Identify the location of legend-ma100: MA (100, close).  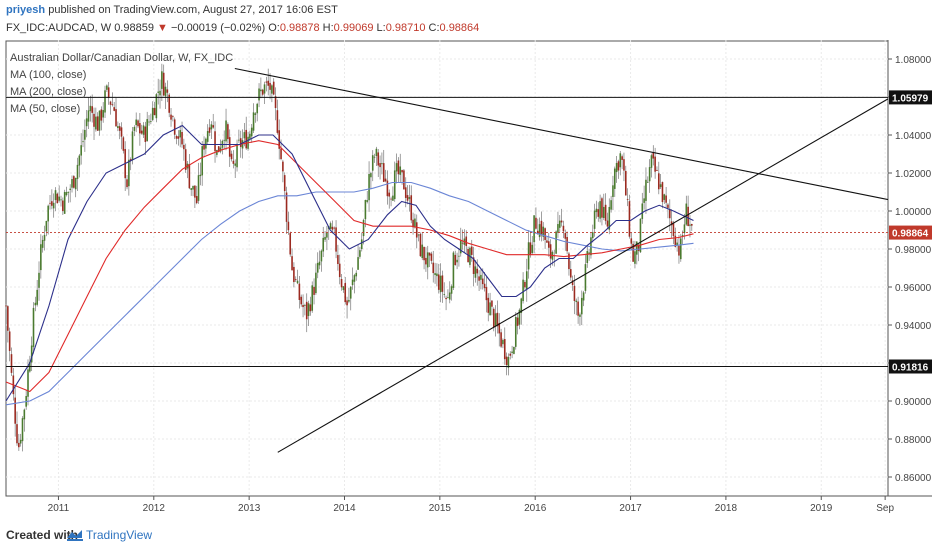
(48, 75).